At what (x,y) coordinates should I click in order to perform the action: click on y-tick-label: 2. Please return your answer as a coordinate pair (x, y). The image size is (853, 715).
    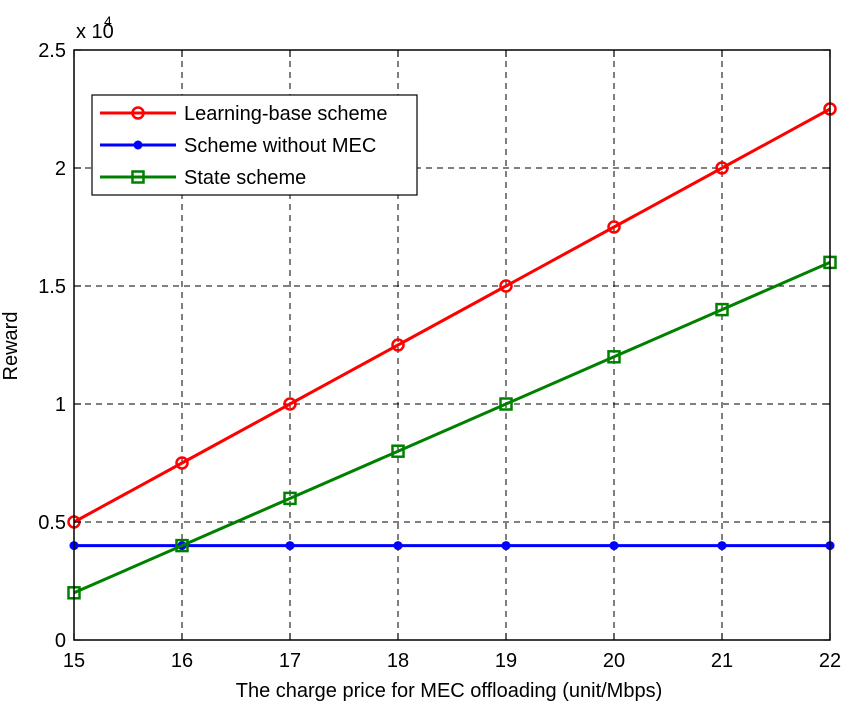
    Looking at the image, I should click on (60, 169).